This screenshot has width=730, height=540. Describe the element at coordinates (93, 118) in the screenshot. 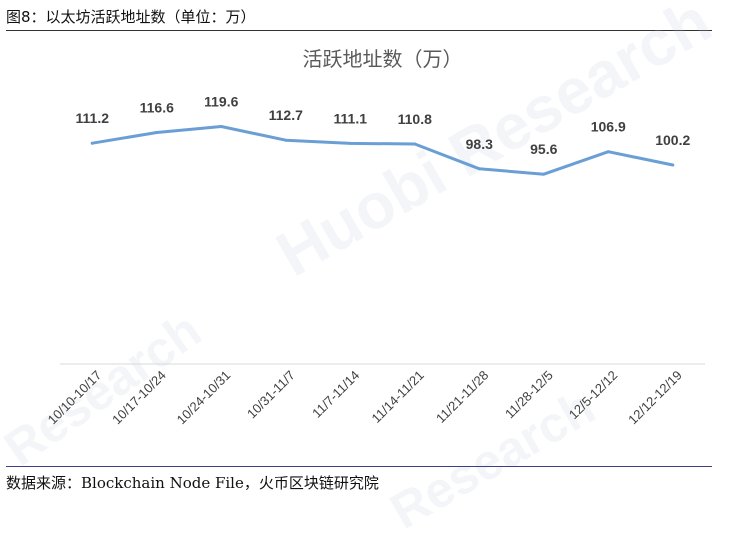

I see `data-label: 111.2` at that location.